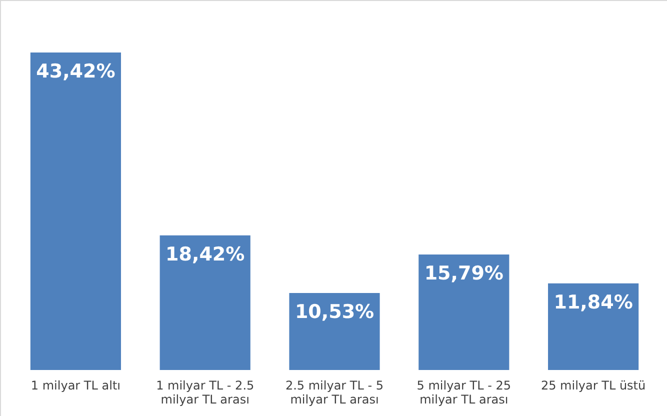 This screenshot has width=667, height=416. What do you see at coordinates (205, 392) in the screenshot?
I see `x-tick-label: 1 milyar TL - 2.5 milyar TL arası` at bounding box center [205, 392].